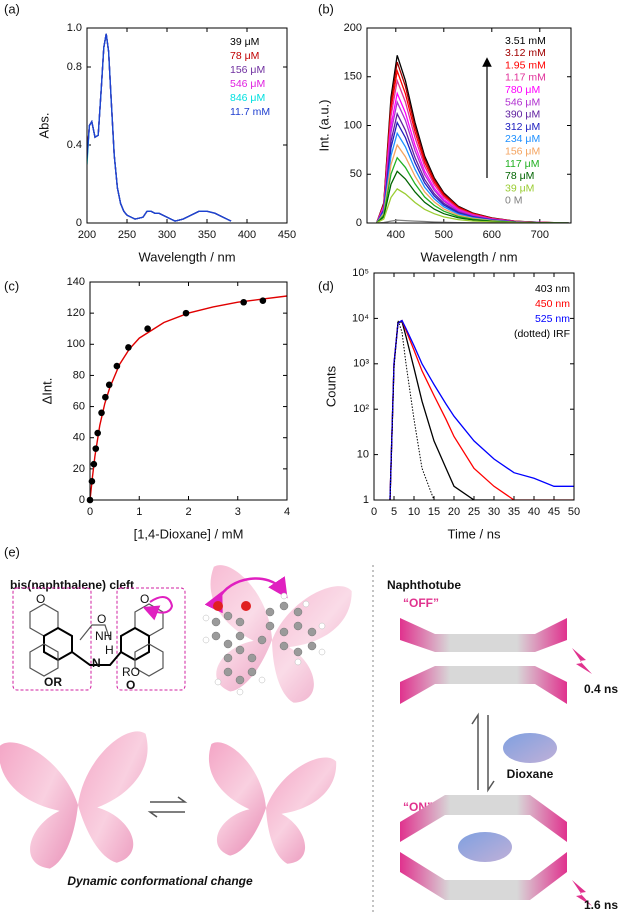  I want to click on x-tick-label: 50, so click(574, 512).